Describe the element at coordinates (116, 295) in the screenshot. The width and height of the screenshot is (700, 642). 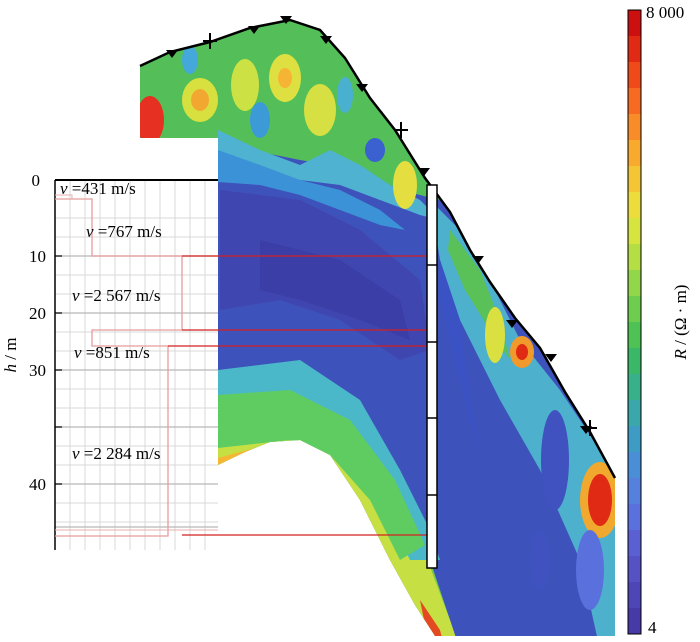
I see `velocity-label-3: v =2 567 m/s` at that location.